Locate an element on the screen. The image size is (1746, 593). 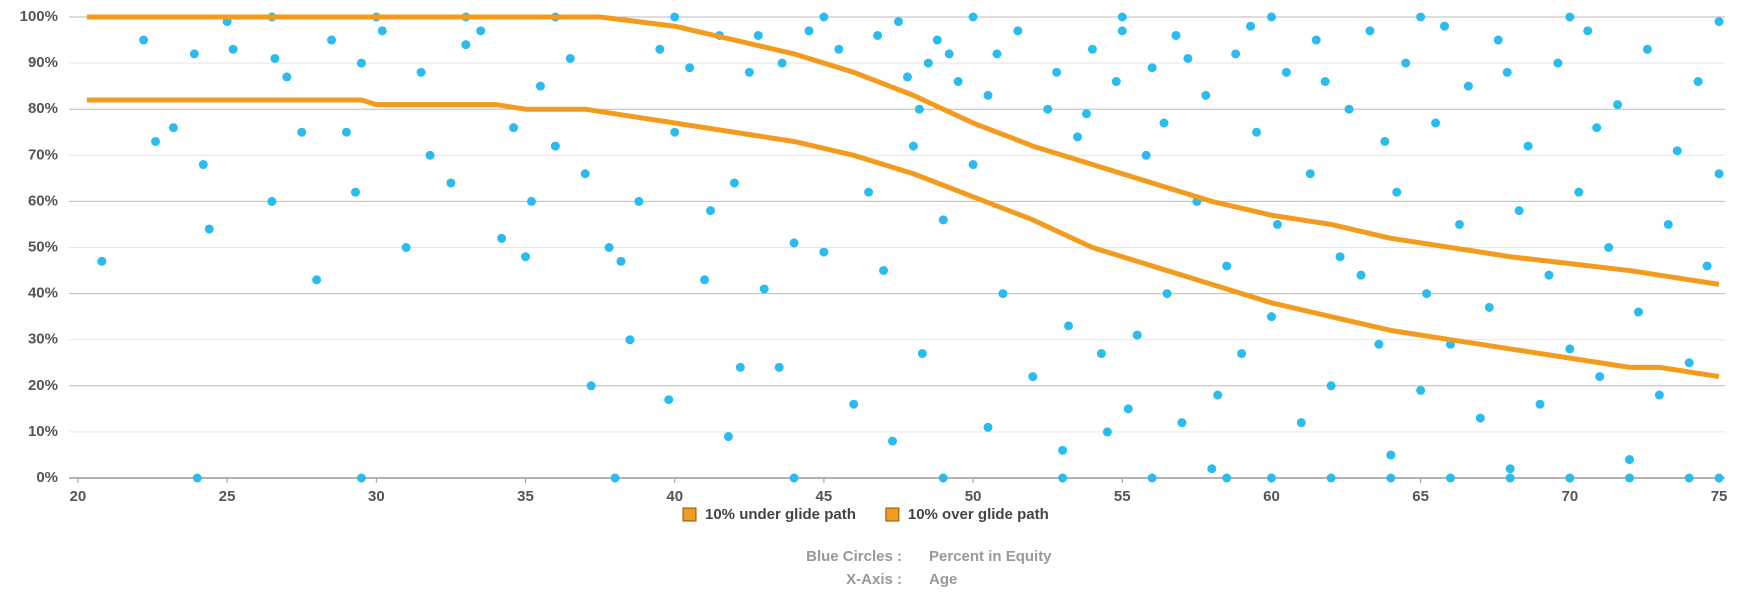
y-tick-label: 0% is located at coordinates (47, 477).